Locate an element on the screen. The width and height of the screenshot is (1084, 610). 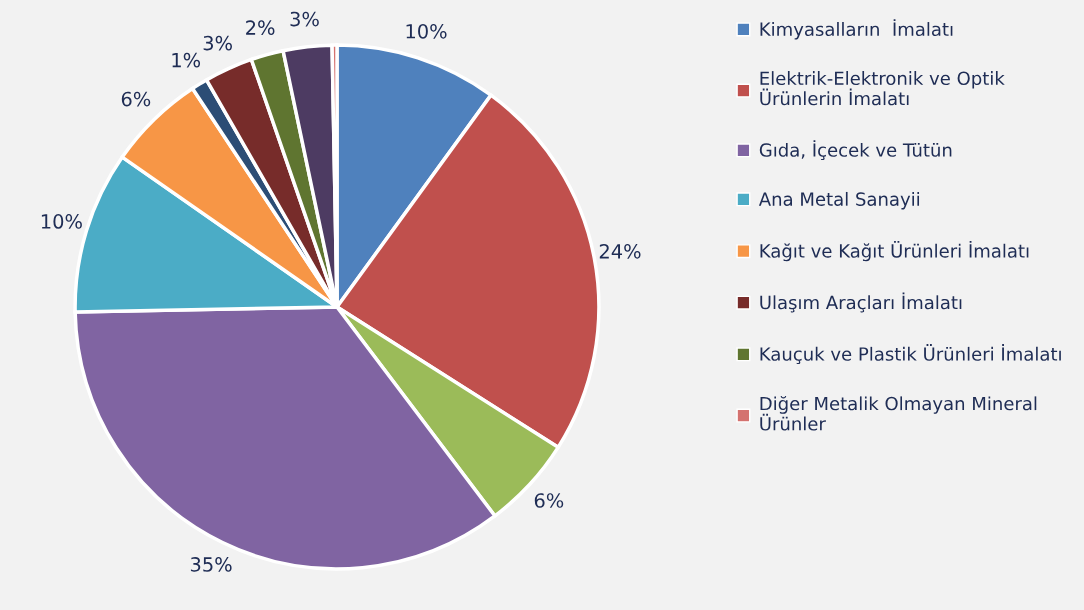
legend-label: Diğer Metalik Olmayan Mineral Ürünler is located at coordinates (898, 413).